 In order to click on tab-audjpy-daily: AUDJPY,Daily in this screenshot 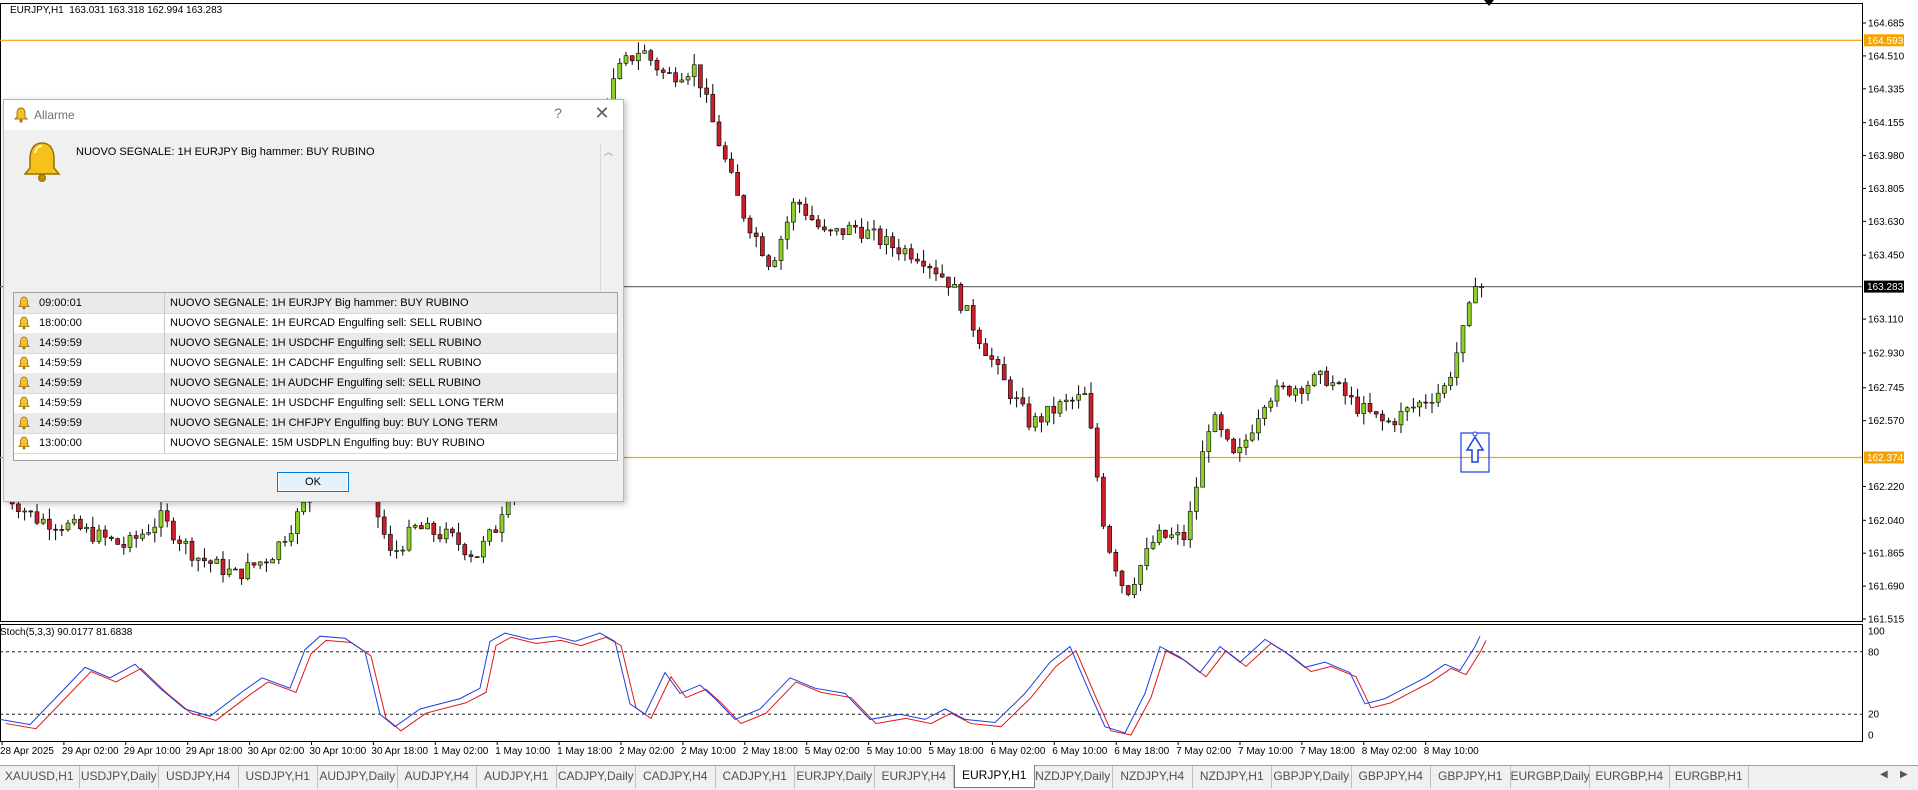, I will do `click(358, 777)`.